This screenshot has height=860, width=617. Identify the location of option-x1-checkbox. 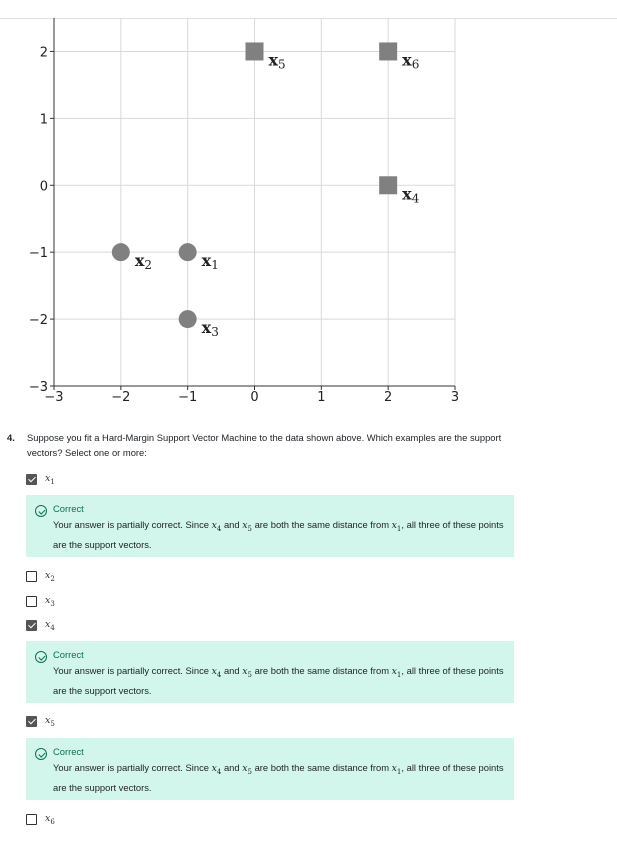
(31, 479).